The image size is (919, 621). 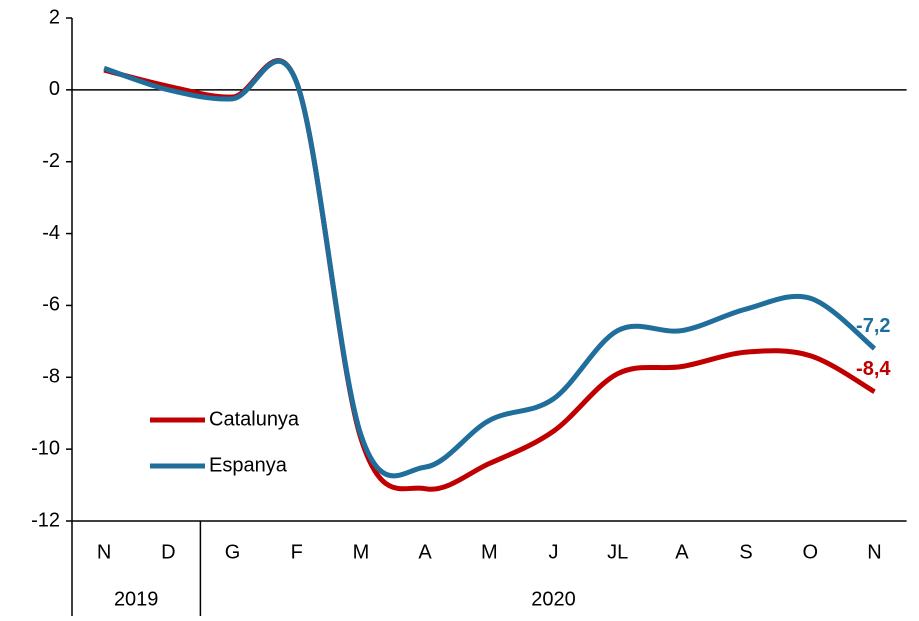 I want to click on value-label: -7,2, so click(x=873, y=326).